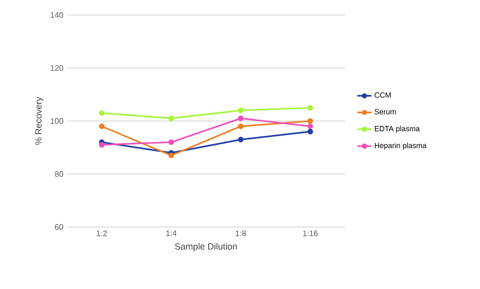 Image resolution: width=480 pixels, height=289 pixels. What do you see at coordinates (206, 247) in the screenshot?
I see `x-axis-title: Sample Dilution` at bounding box center [206, 247].